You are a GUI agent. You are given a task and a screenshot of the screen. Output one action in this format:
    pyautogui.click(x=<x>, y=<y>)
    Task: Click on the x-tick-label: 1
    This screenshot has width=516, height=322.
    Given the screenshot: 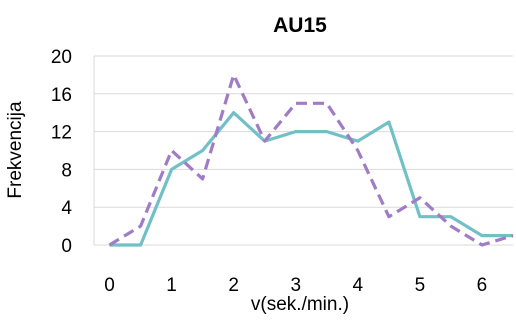 What is the action you would take?
    pyautogui.click(x=171, y=285)
    